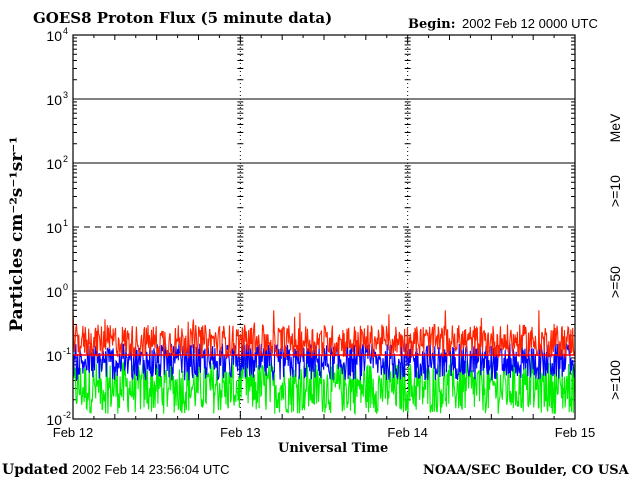  Describe the element at coordinates (432, 24) in the screenshot. I see `begin-label: Begin:` at that location.